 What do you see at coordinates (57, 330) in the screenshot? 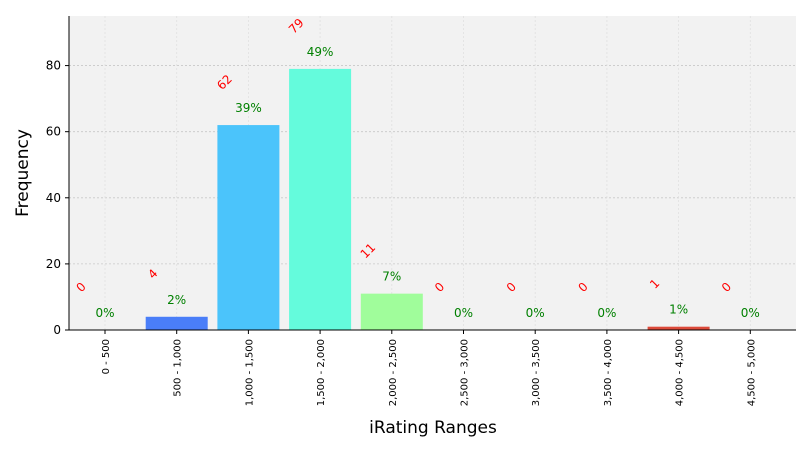
I see `y-tick-label: 0` at bounding box center [57, 330].